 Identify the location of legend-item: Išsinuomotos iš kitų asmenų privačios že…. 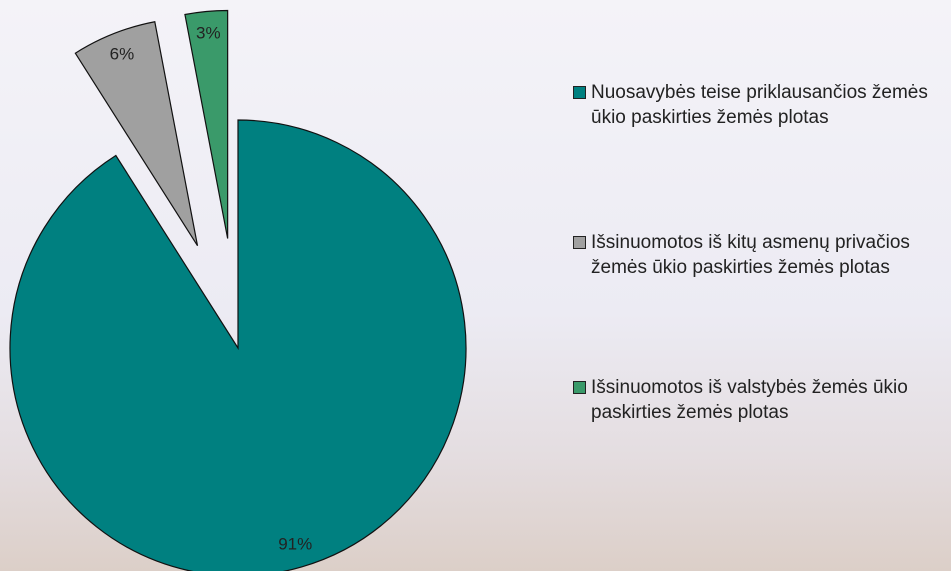
(762, 255).